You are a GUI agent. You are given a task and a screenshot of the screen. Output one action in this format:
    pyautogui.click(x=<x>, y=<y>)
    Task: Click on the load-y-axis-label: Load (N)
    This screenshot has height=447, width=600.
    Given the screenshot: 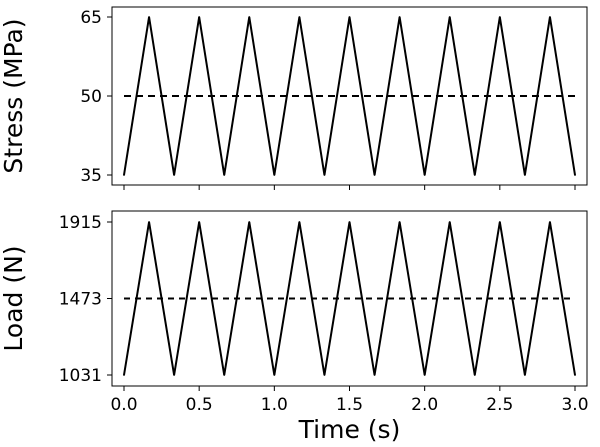 What is the action you would take?
    pyautogui.click(x=14, y=298)
    